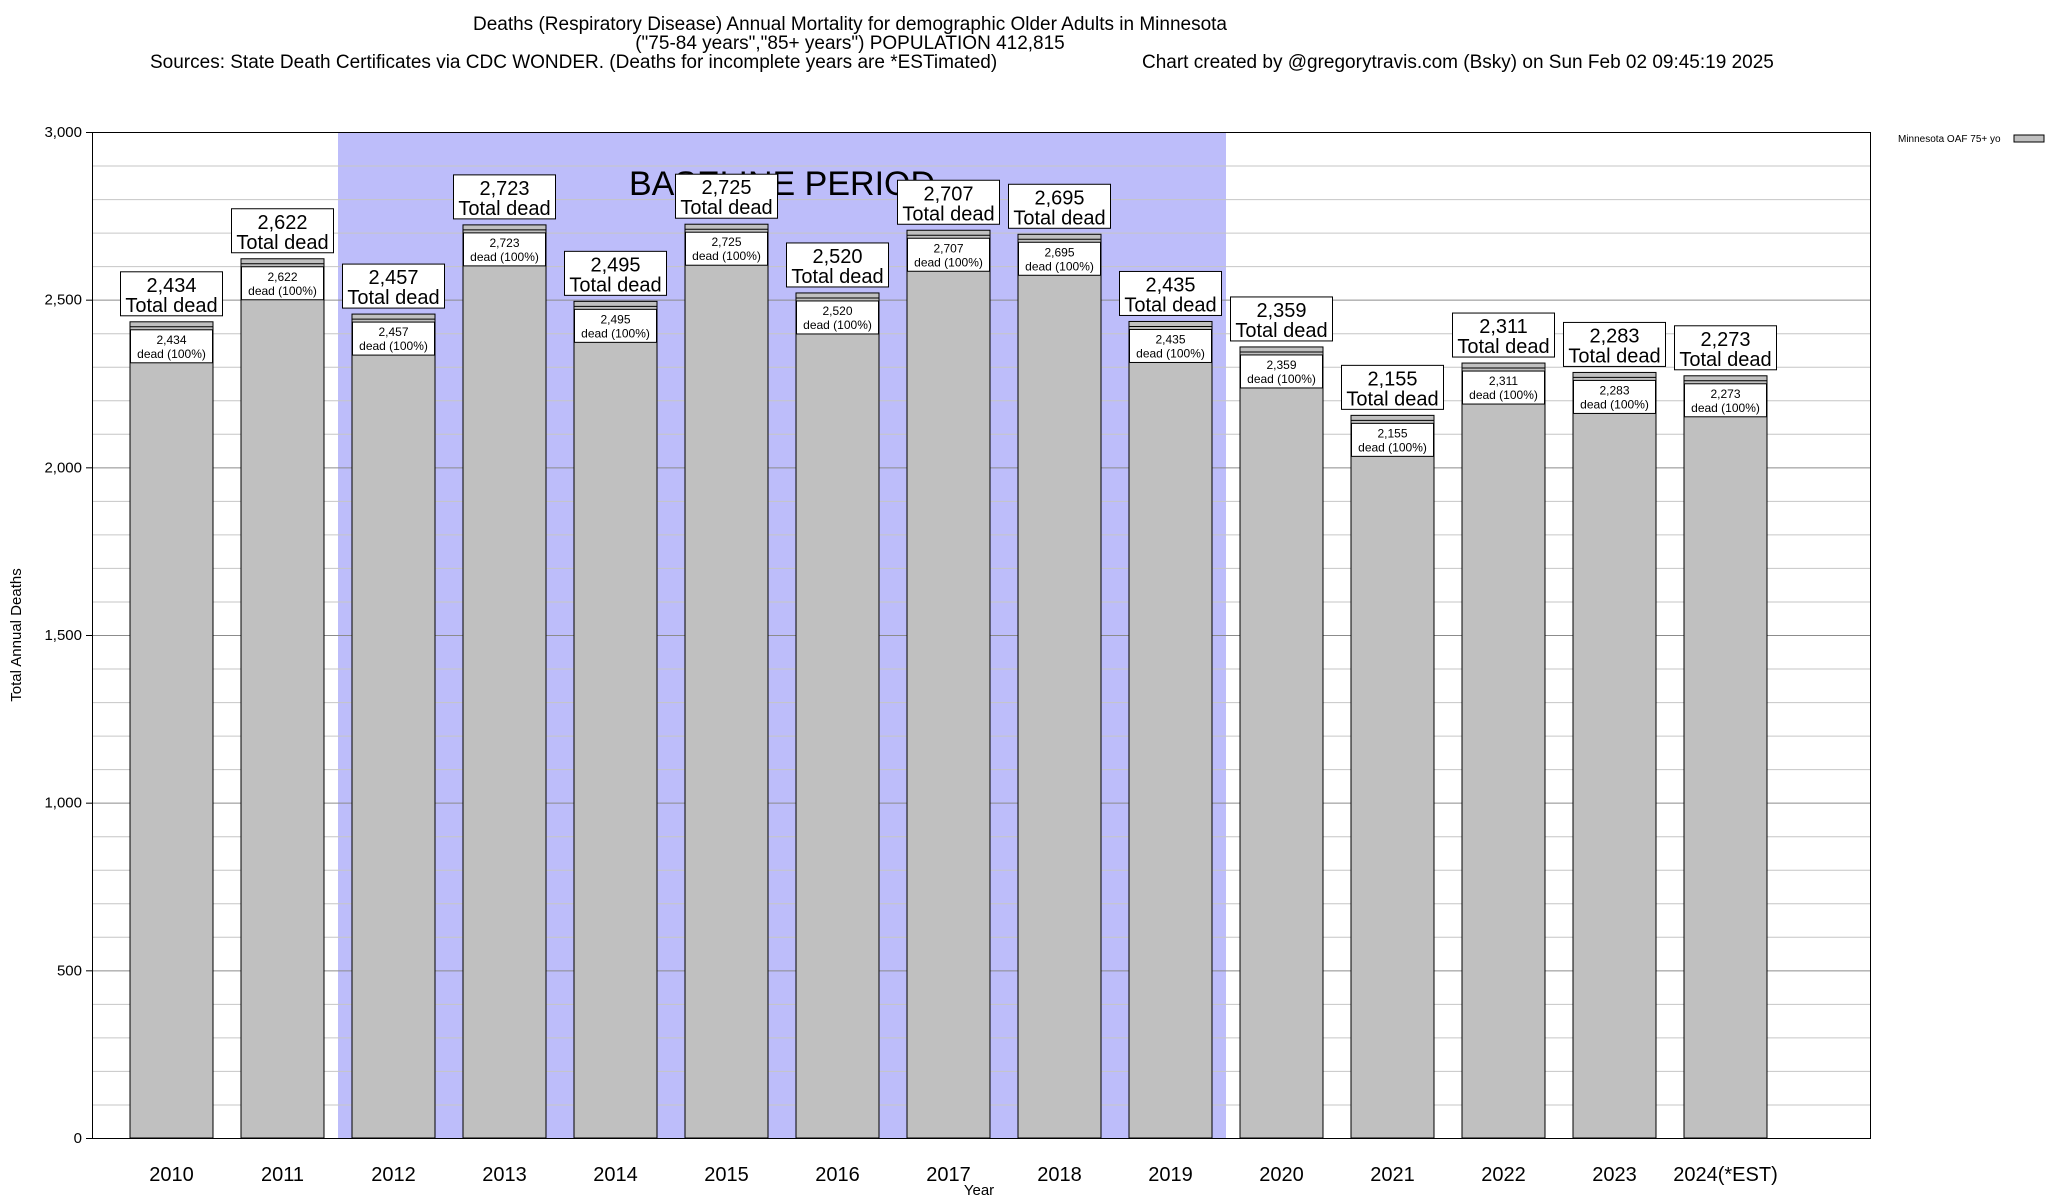 This screenshot has height=1200, width=2048. Describe the element at coordinates (948, 684) in the screenshot. I see `bar-2017` at that location.